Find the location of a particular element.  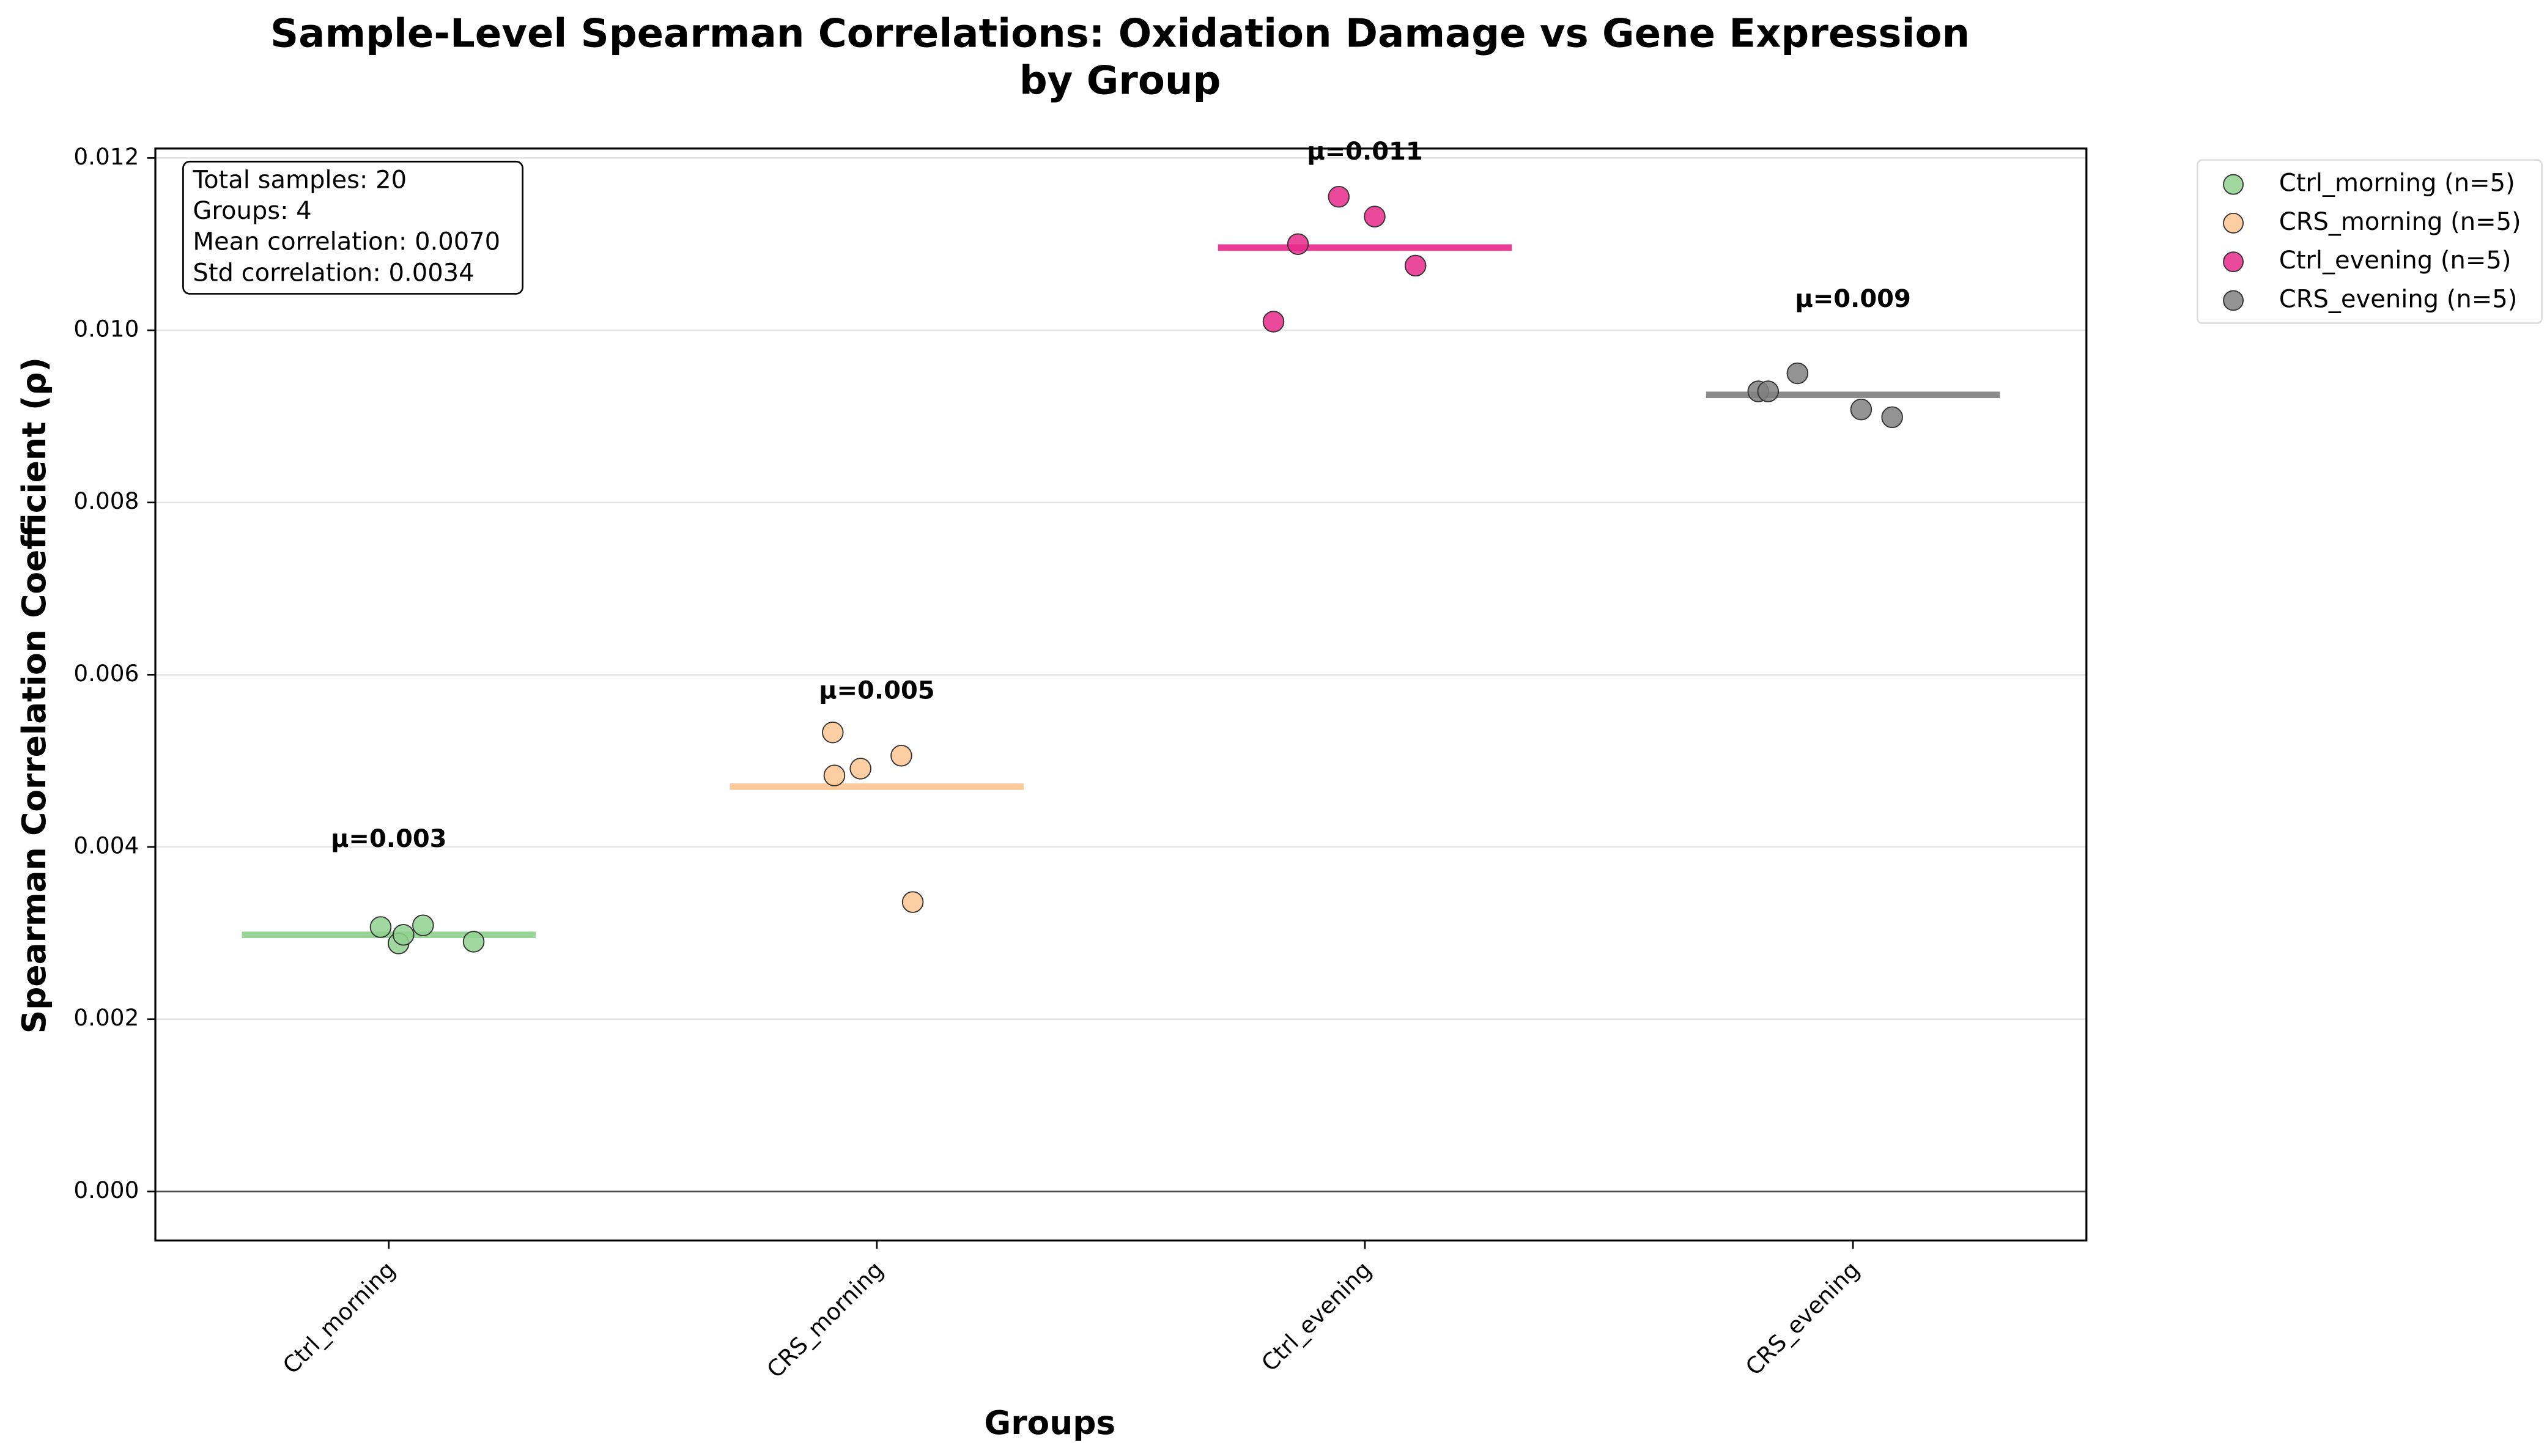

x-tick-label: Ctrl_evening is located at coordinates (1316, 1316).